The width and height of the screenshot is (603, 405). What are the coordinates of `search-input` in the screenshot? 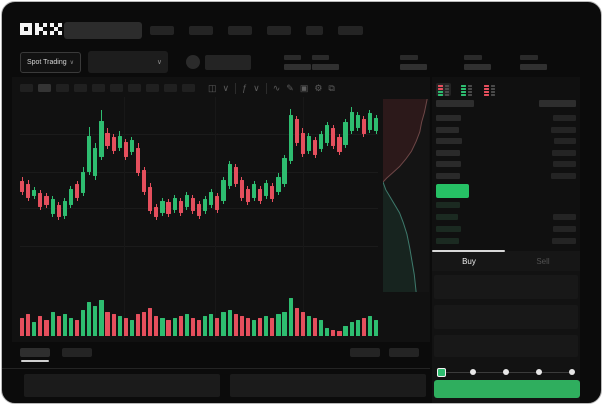 It's located at (103, 30).